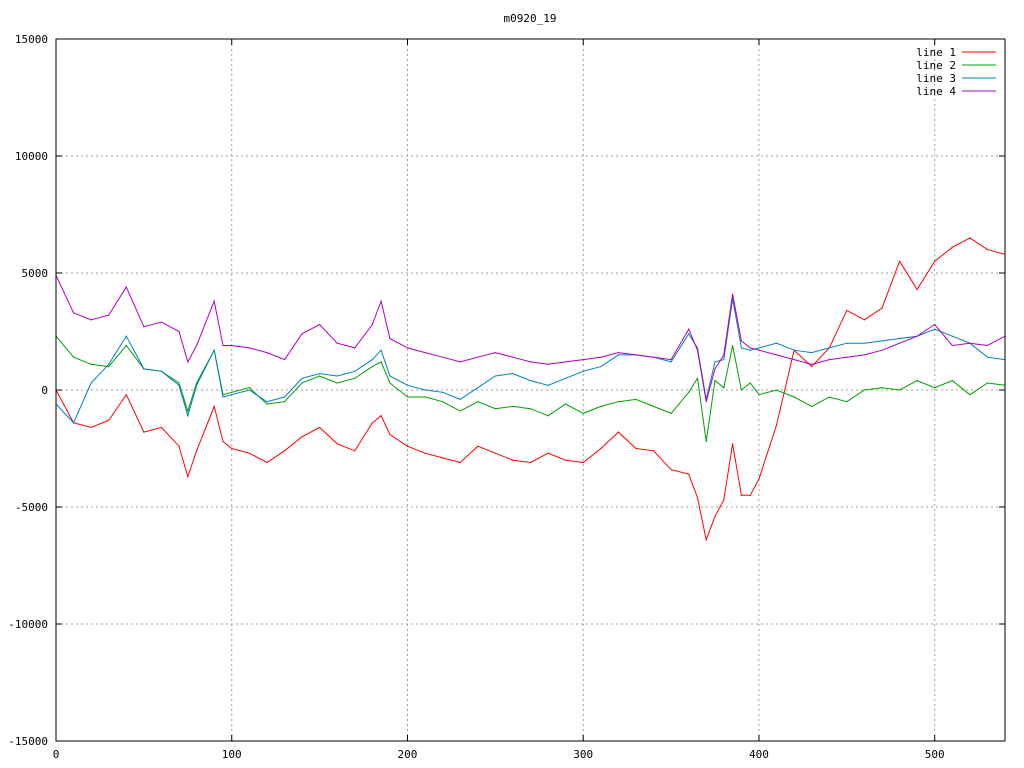 This screenshot has height=768, width=1024. Describe the element at coordinates (936, 78) in the screenshot. I see `legend-label-3: line 3` at that location.